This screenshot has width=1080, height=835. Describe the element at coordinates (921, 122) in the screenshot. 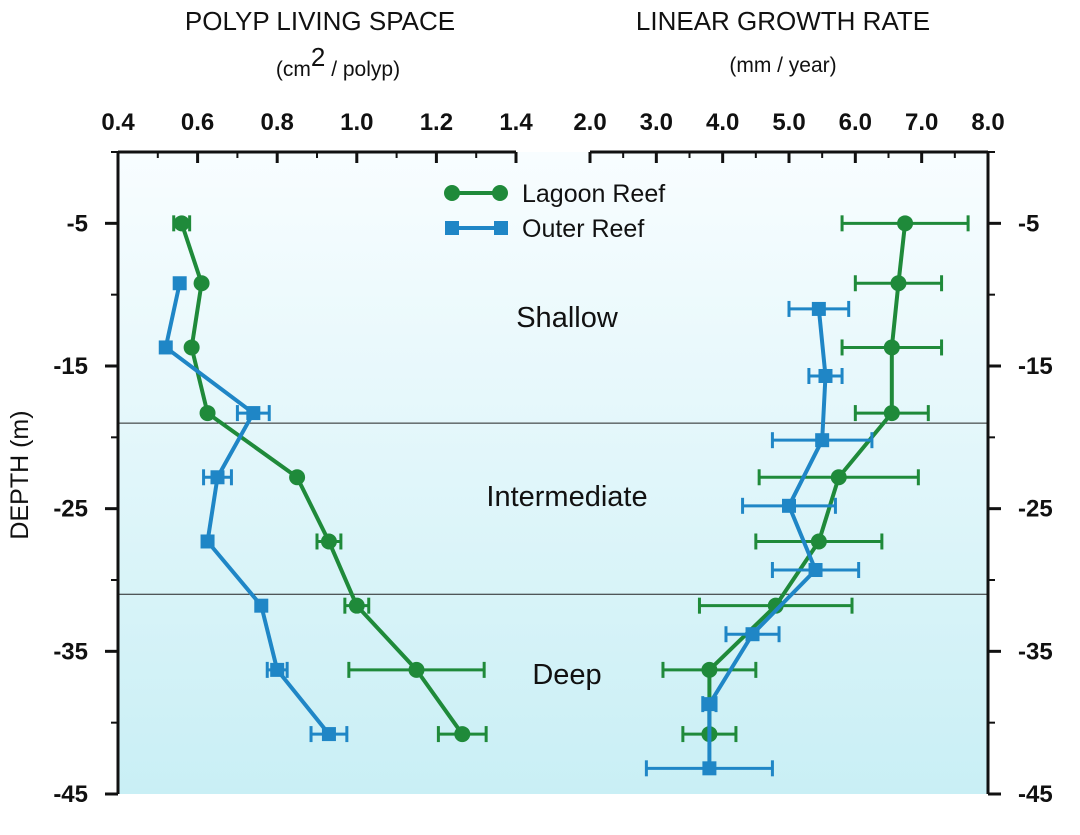

I see `x-tick-label-right: 7.0` at that location.